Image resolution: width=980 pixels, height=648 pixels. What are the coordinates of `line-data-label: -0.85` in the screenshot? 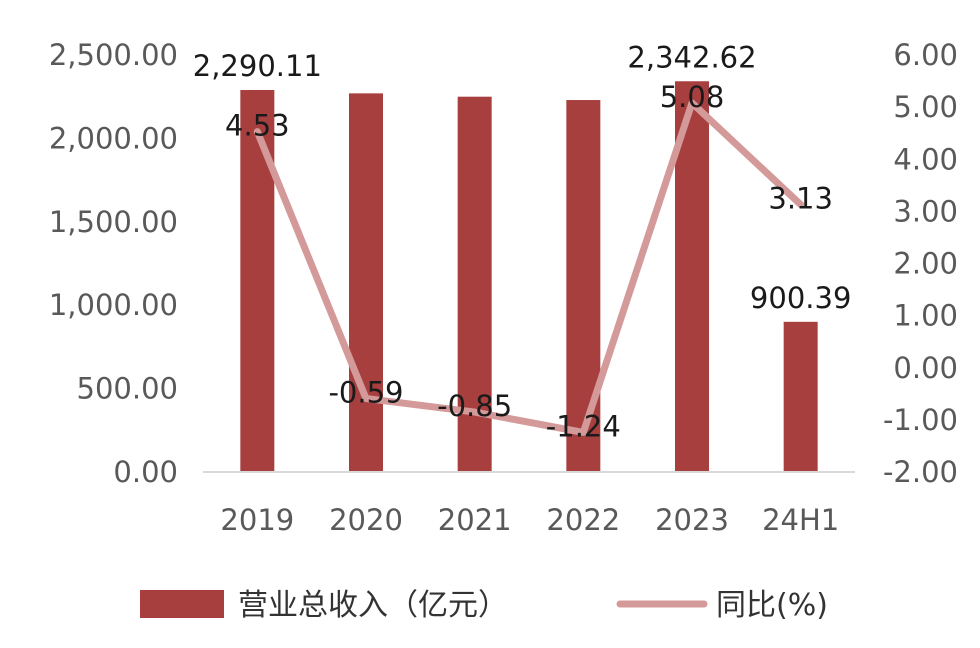 It's located at (474, 406).